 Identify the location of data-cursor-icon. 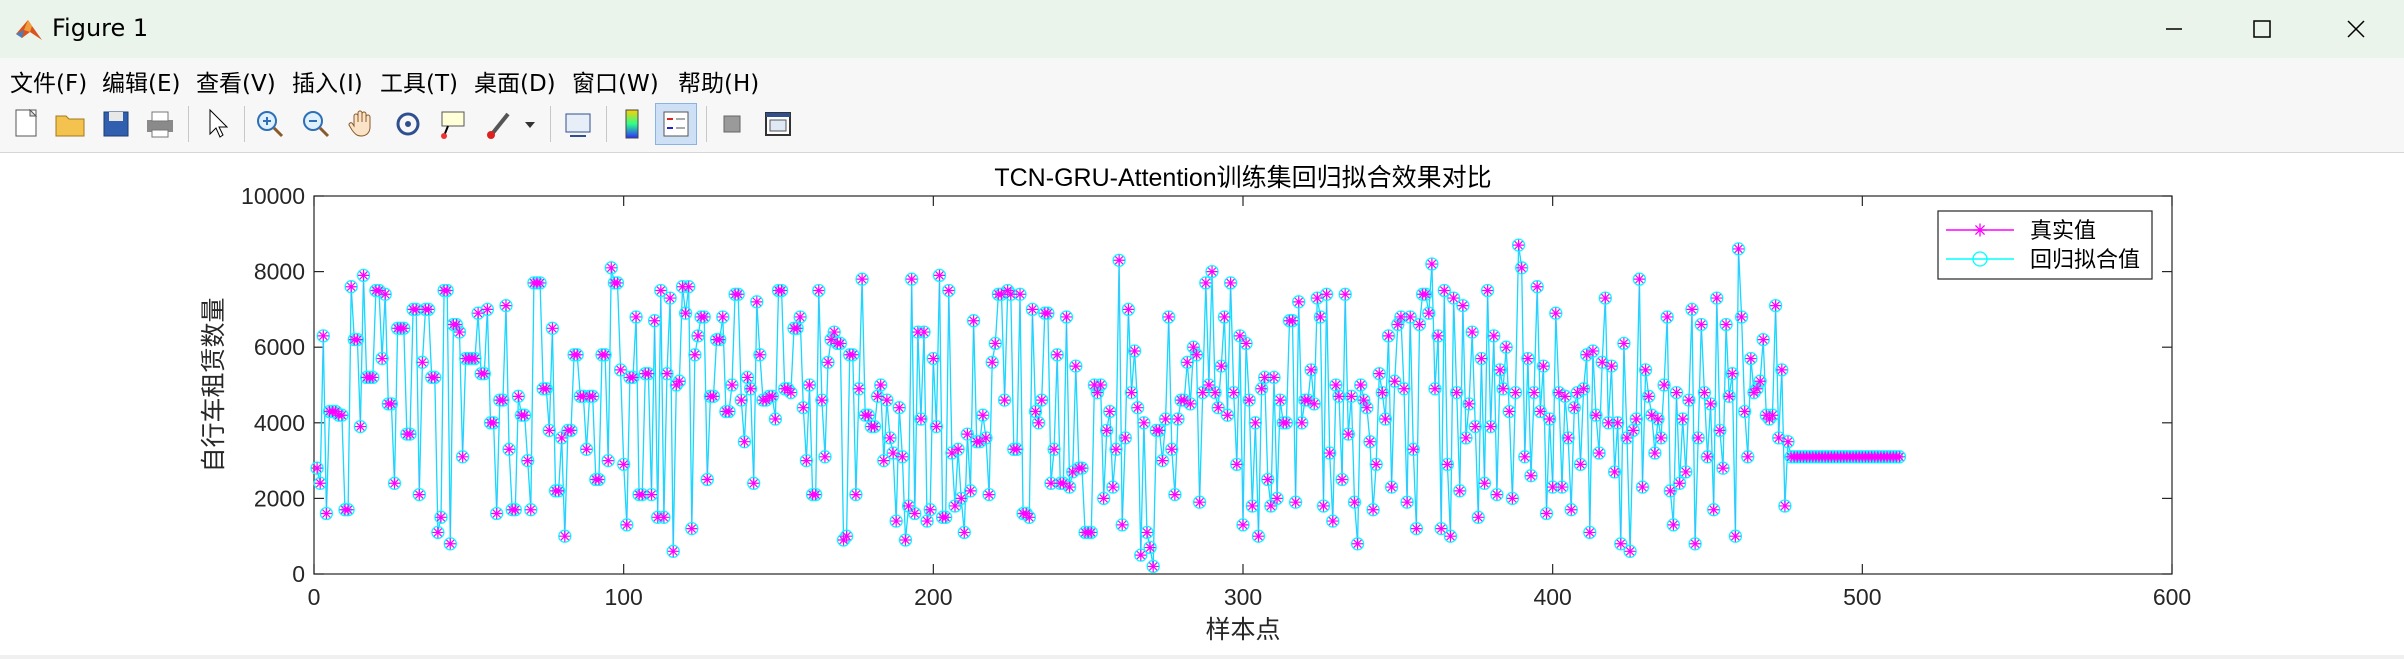
(454, 124).